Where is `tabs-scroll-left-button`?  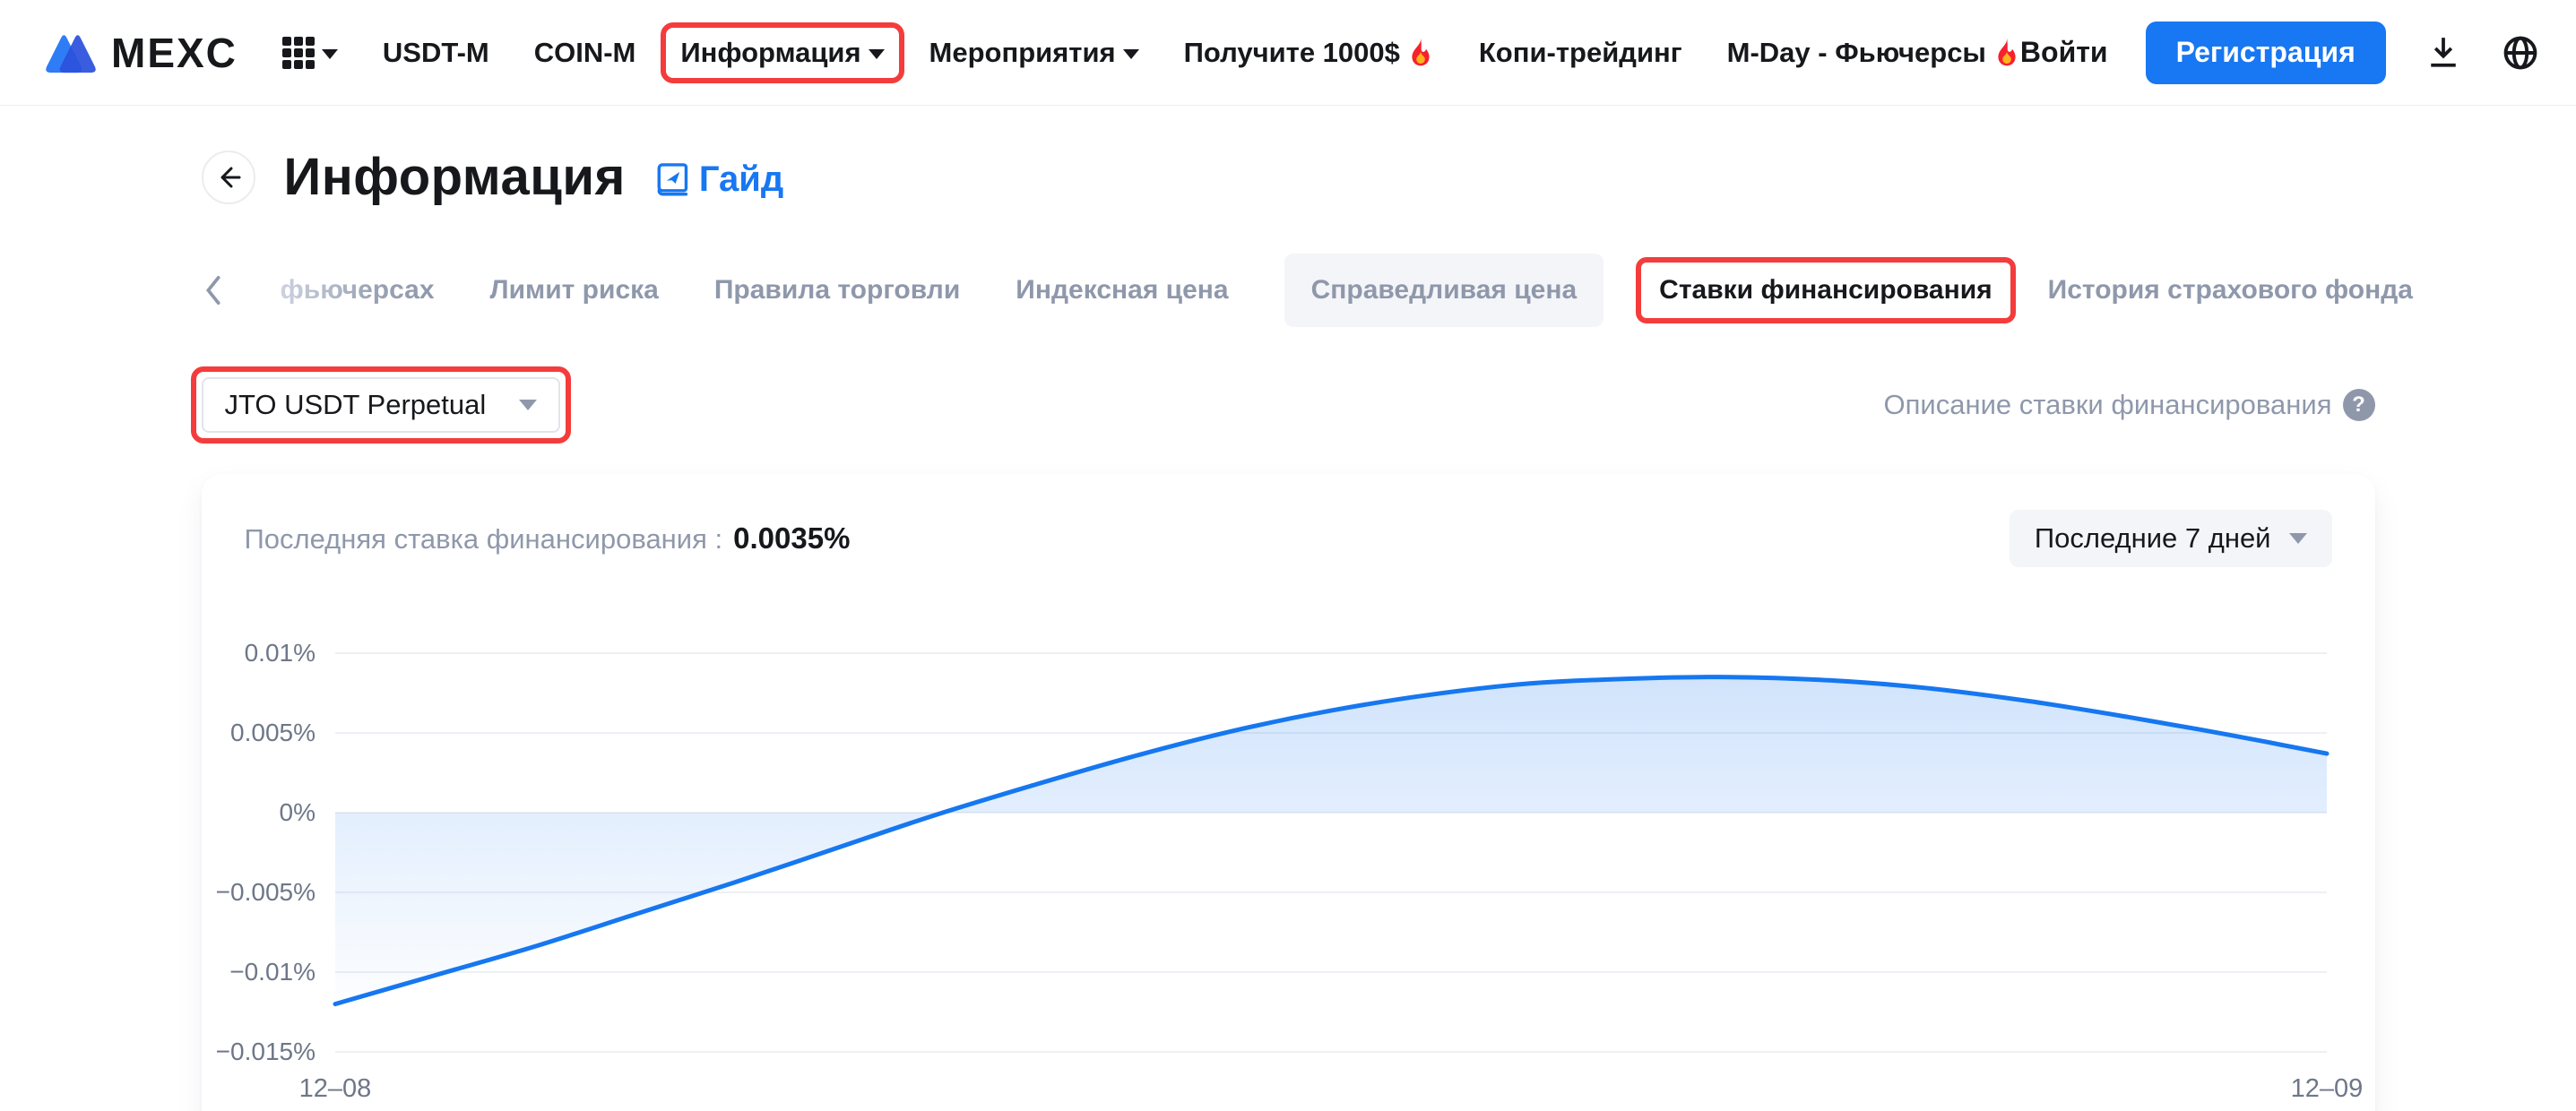
tabs-scroll-left-button is located at coordinates (213, 290).